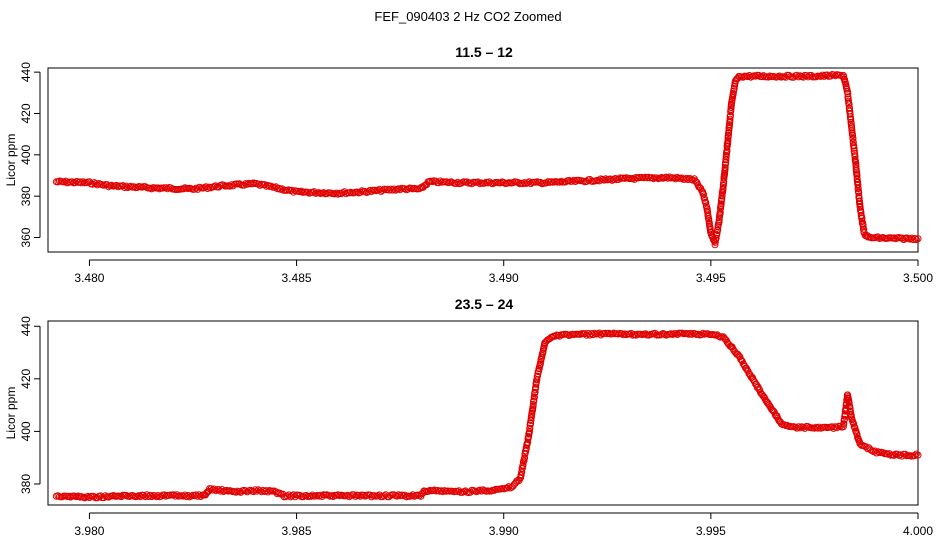 This screenshot has width=936, height=540. I want to click on x-tick-label: 3.495, so click(711, 278).